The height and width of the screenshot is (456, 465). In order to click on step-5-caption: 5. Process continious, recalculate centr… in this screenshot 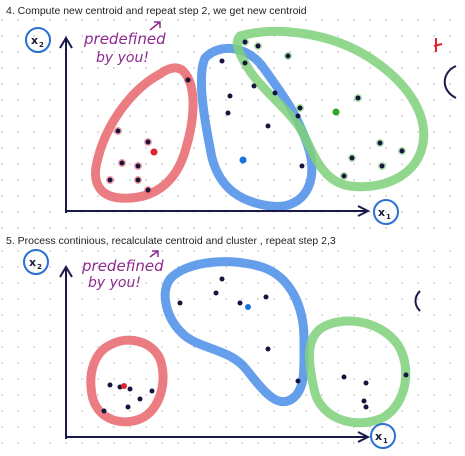, I will do `click(171, 241)`.